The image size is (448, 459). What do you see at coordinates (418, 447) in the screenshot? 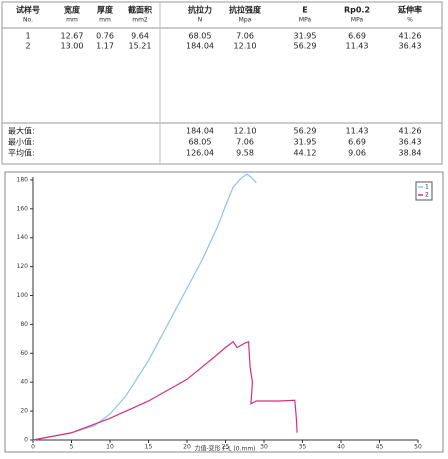
I see `x-tick-label: 50` at bounding box center [418, 447].